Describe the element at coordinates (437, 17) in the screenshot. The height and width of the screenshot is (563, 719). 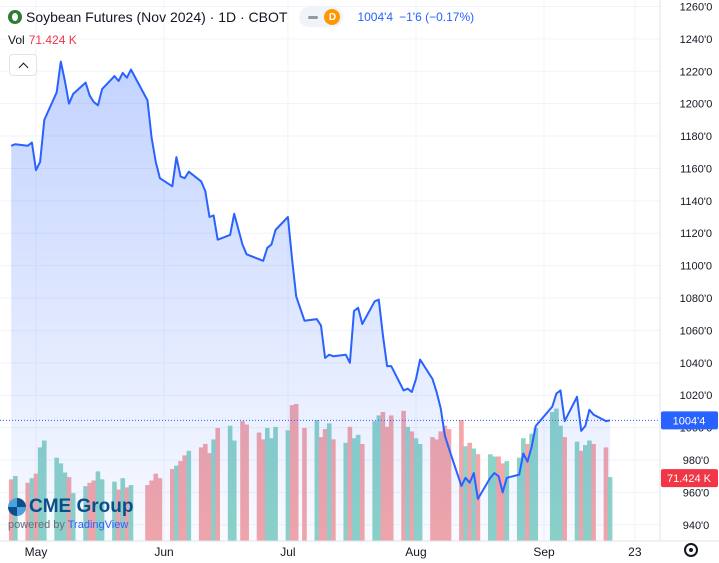
I see `price-change: −1'6 (−0.17%)` at that location.